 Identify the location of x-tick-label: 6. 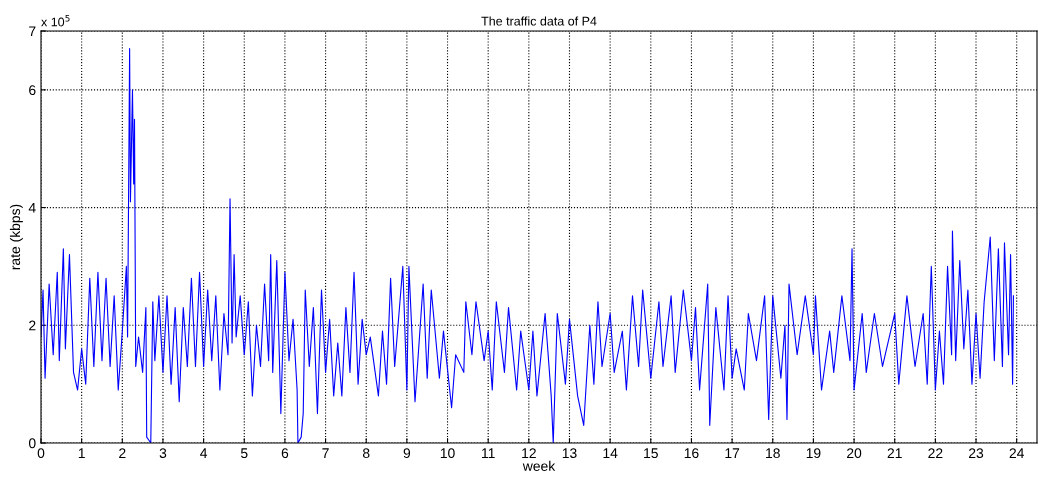
(285, 453).